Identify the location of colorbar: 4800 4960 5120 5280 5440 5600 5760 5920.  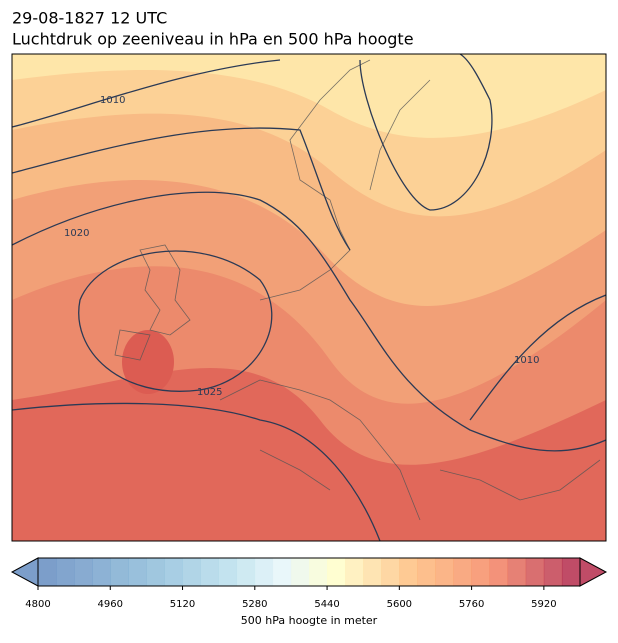
(309, 583).